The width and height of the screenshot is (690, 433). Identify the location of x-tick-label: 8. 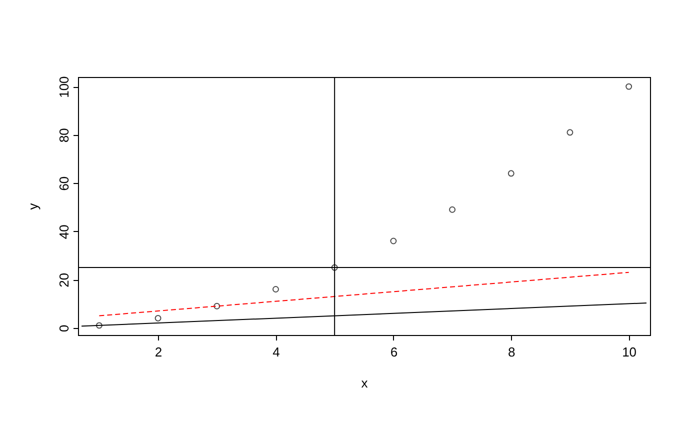
(512, 352).